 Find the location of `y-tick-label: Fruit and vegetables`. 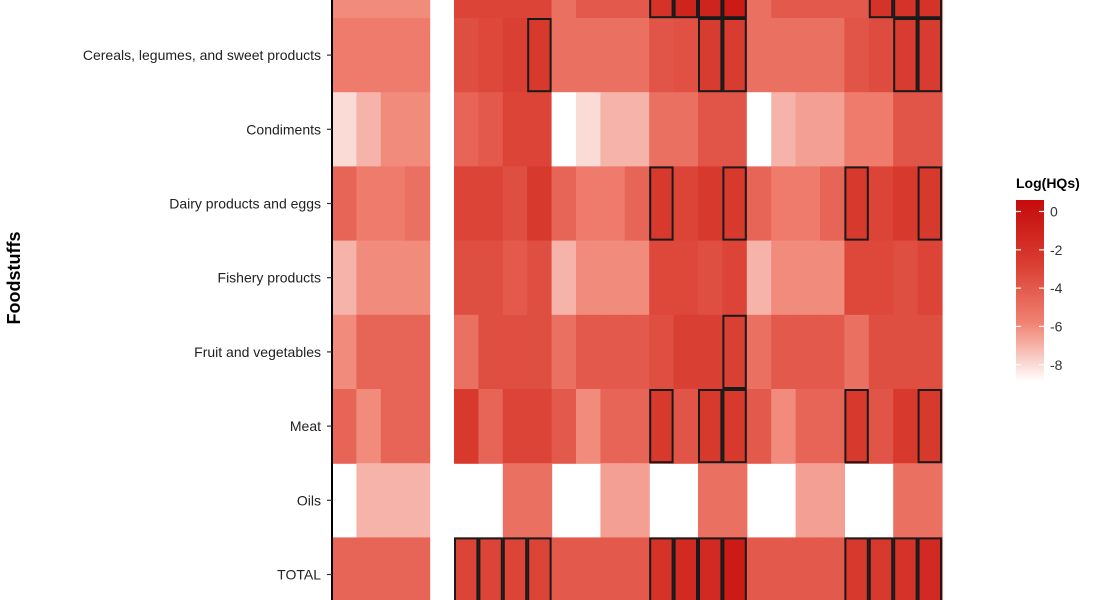

y-tick-label: Fruit and vegetables is located at coordinates (257, 352).